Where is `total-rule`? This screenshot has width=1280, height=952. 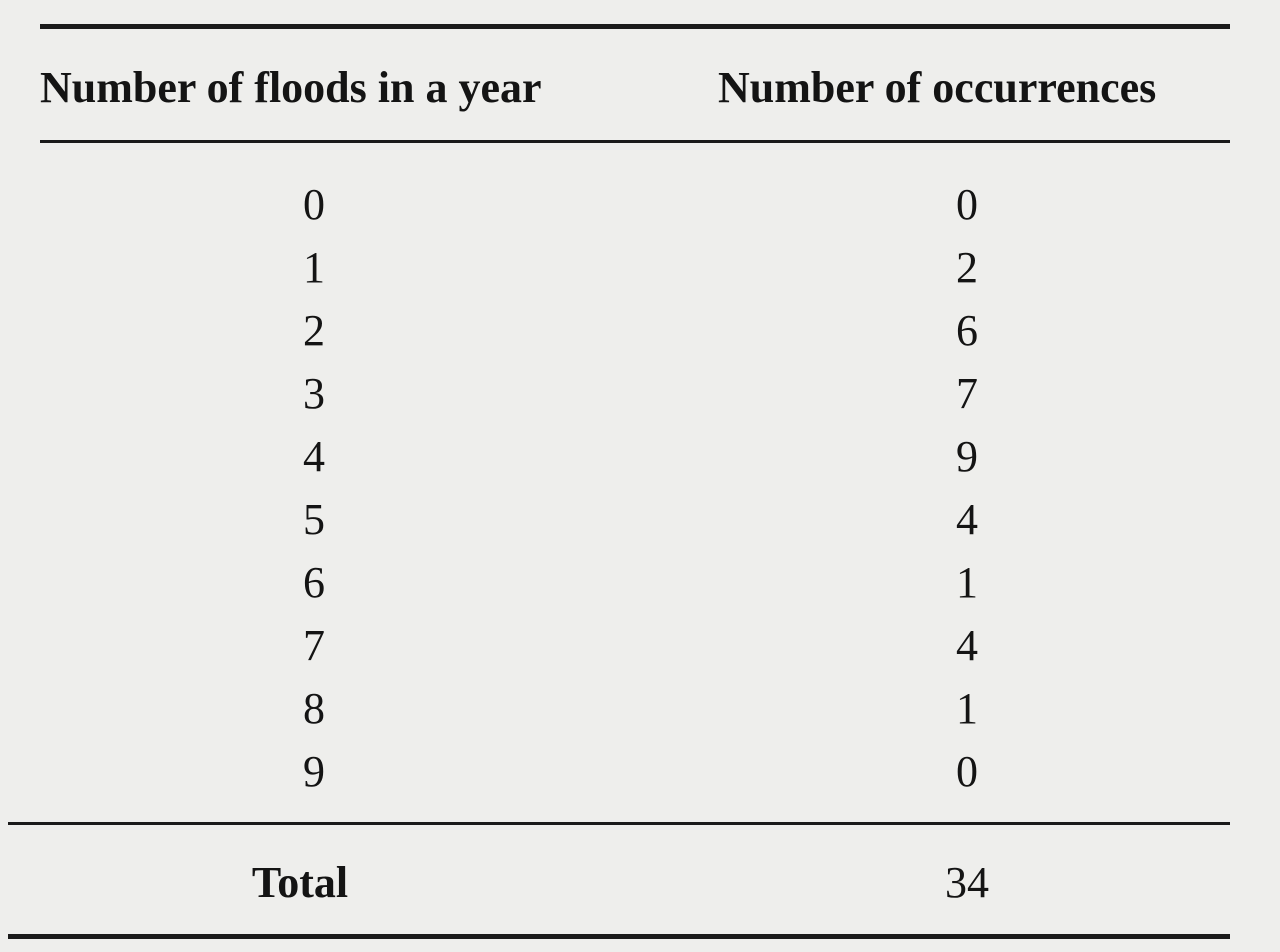
total-rule is located at coordinates (619, 823).